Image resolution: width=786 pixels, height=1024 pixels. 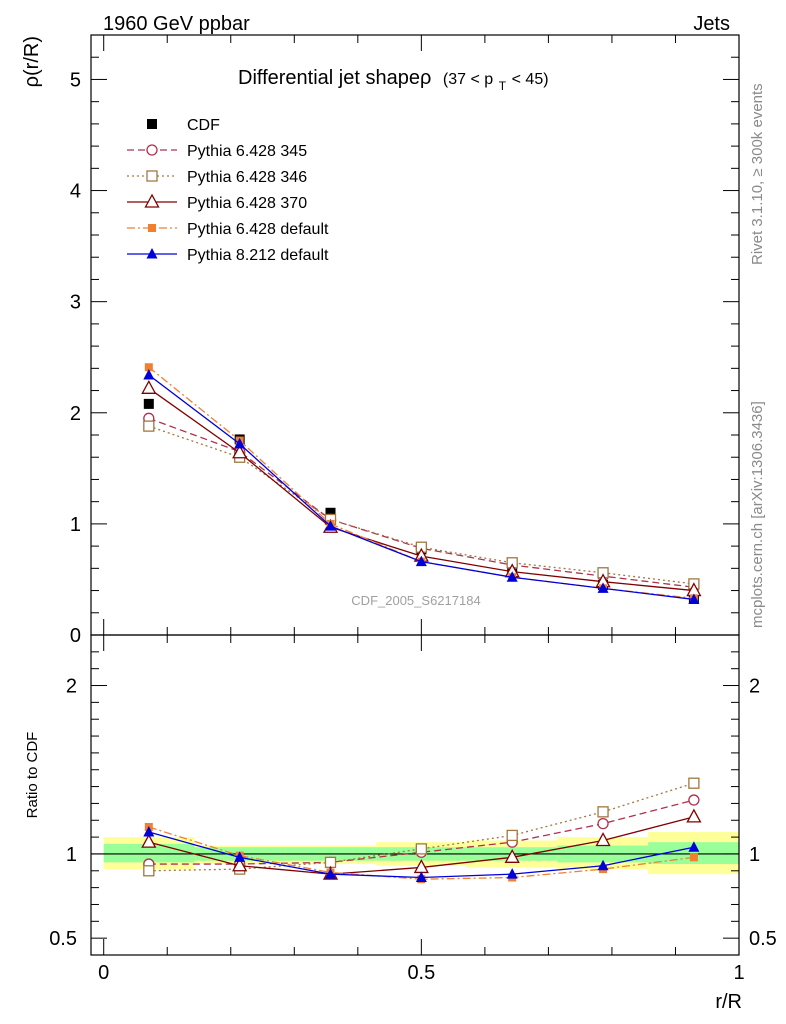 I want to click on main-ylabel: ρ(r/R), so click(x=32, y=61).